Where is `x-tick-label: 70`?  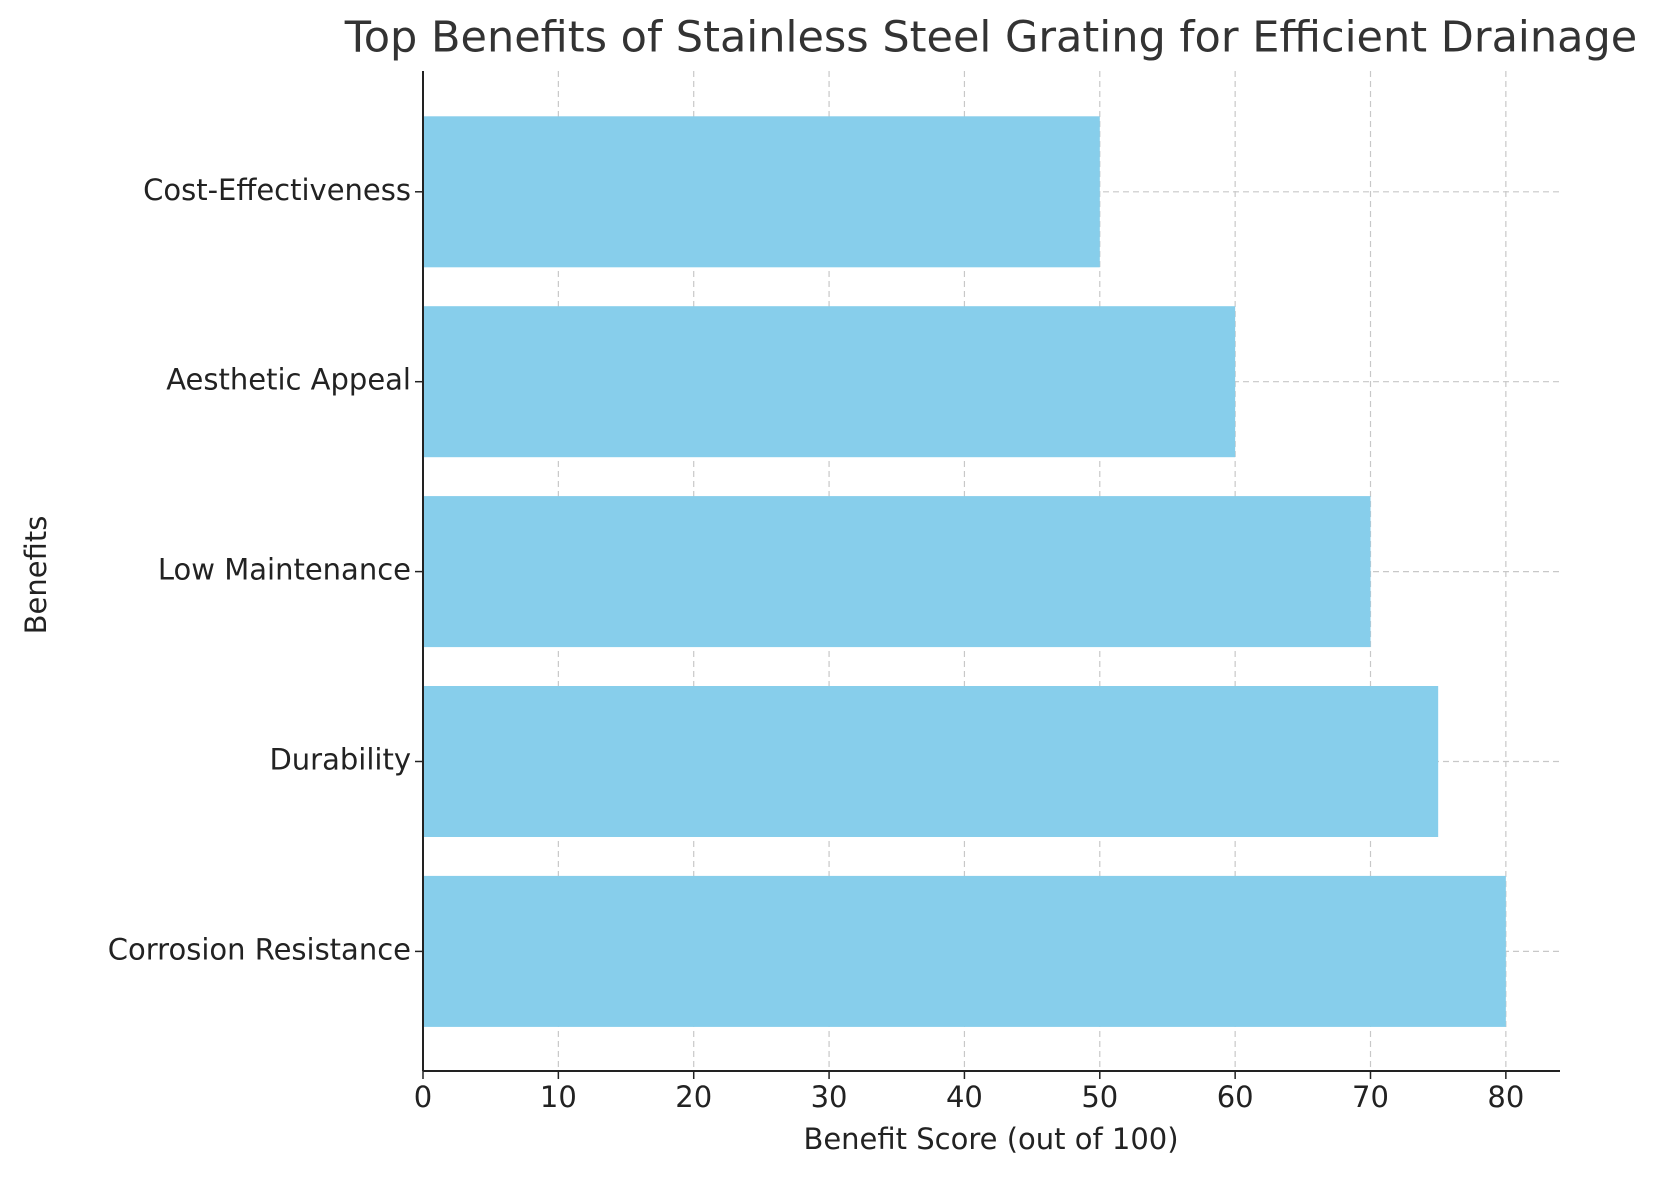
x-tick-label: 70 is located at coordinates (1370, 1097).